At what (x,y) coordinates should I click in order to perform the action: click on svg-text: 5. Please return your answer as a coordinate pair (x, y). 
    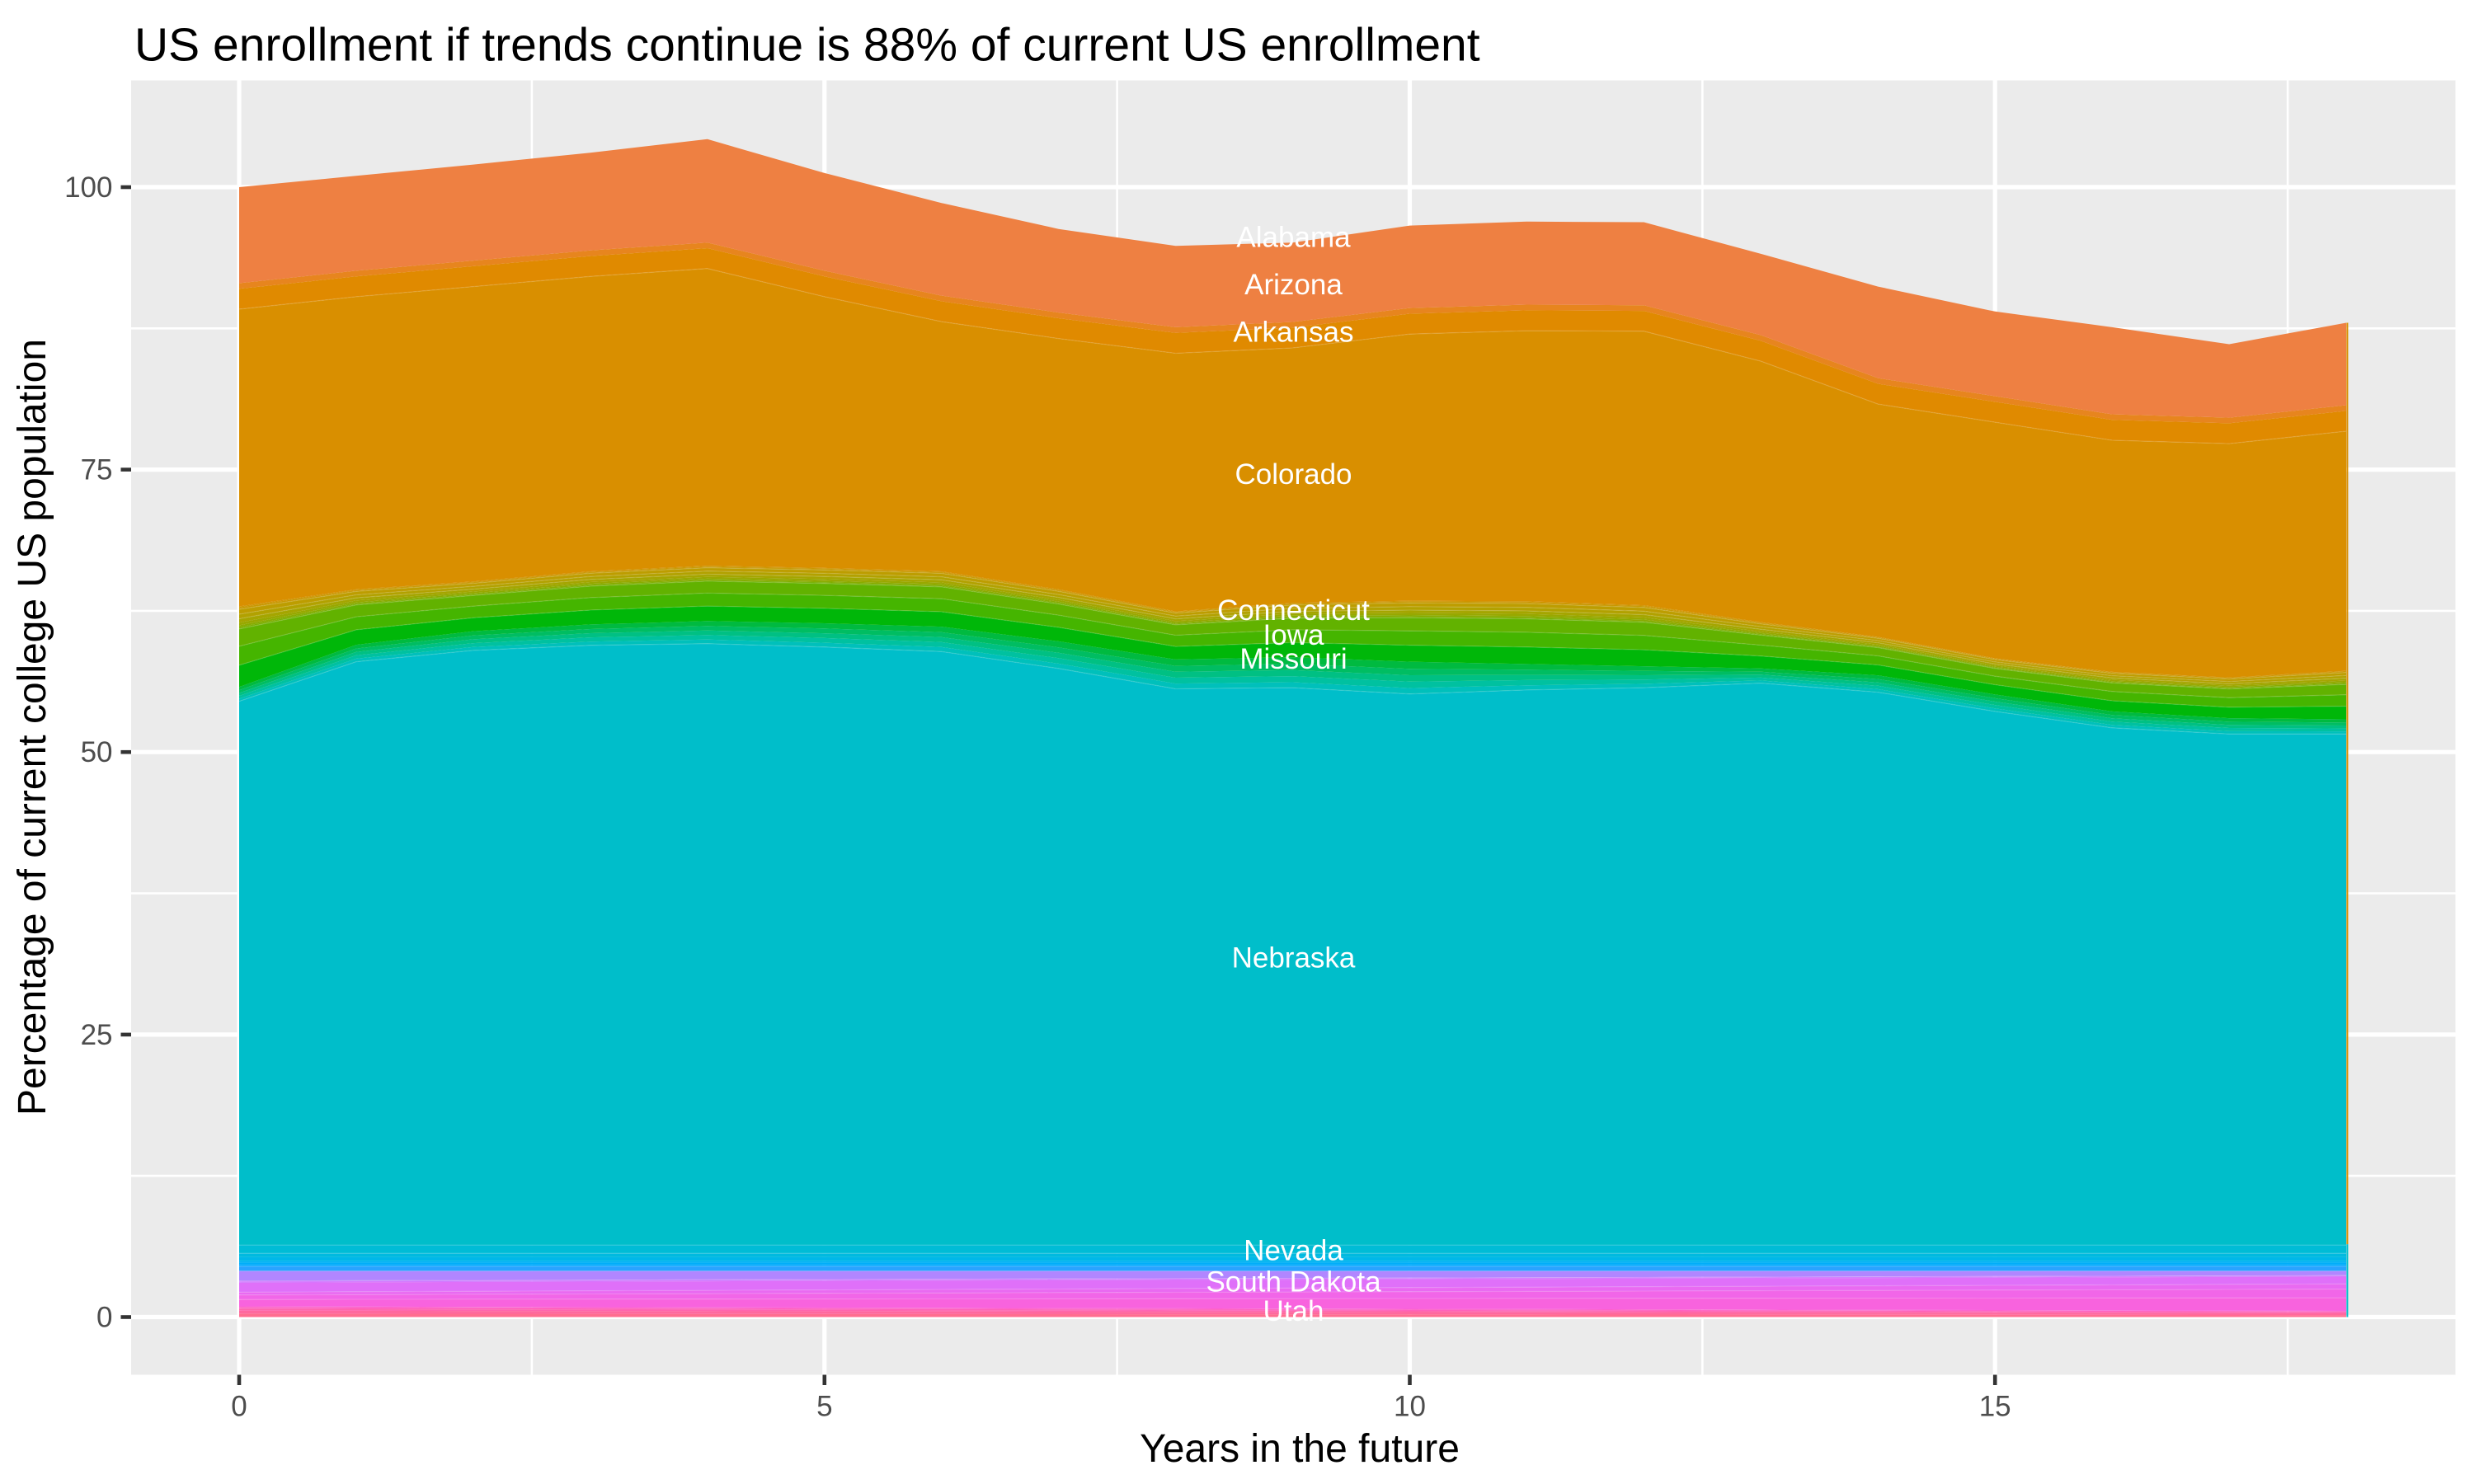
    Looking at the image, I should click on (824, 1407).